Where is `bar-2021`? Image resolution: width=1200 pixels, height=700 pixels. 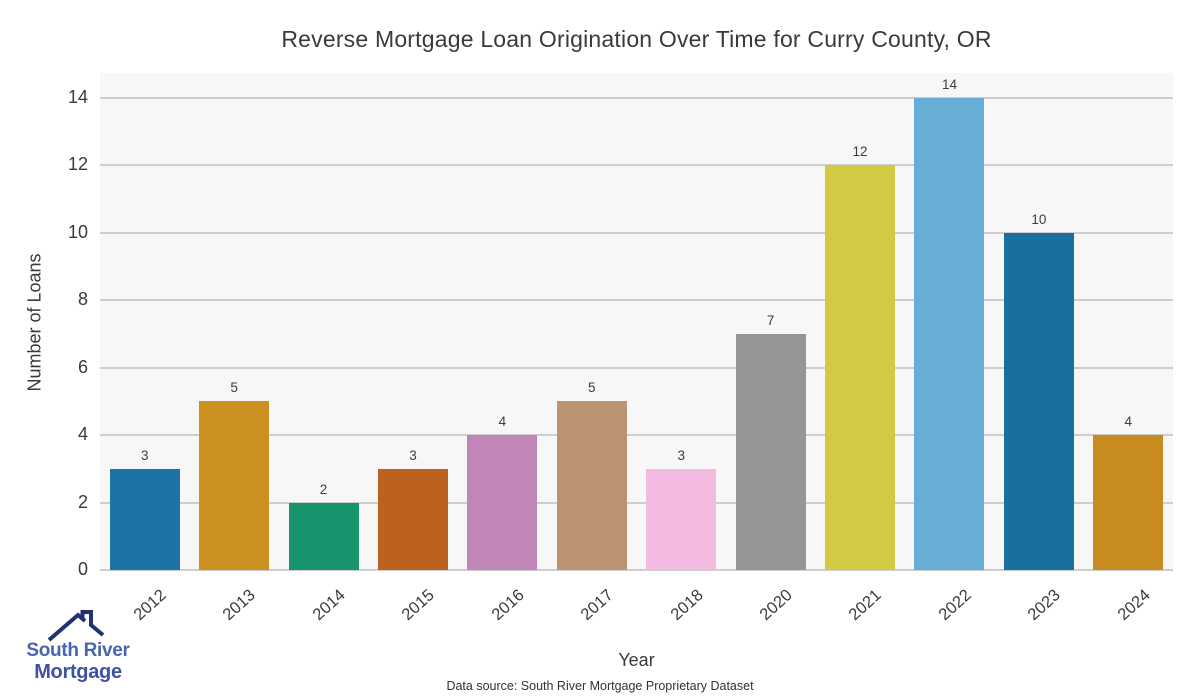
bar-2021 is located at coordinates (860, 367).